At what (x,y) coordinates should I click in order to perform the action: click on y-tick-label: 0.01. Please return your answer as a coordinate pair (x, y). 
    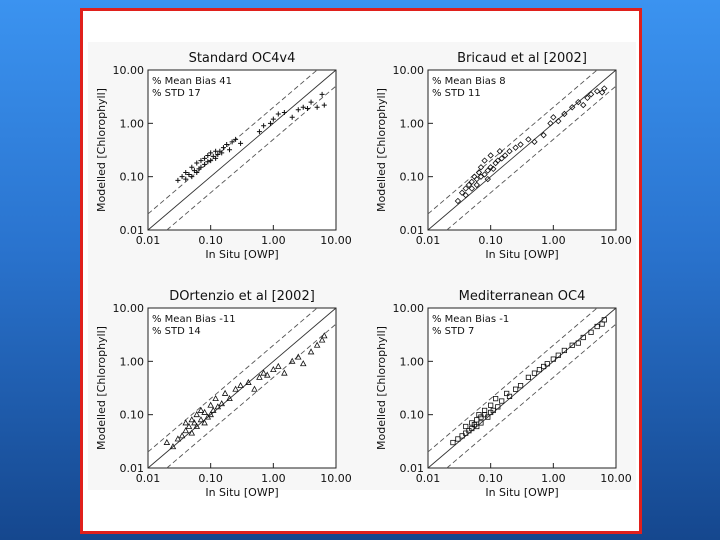
    Looking at the image, I should click on (132, 468).